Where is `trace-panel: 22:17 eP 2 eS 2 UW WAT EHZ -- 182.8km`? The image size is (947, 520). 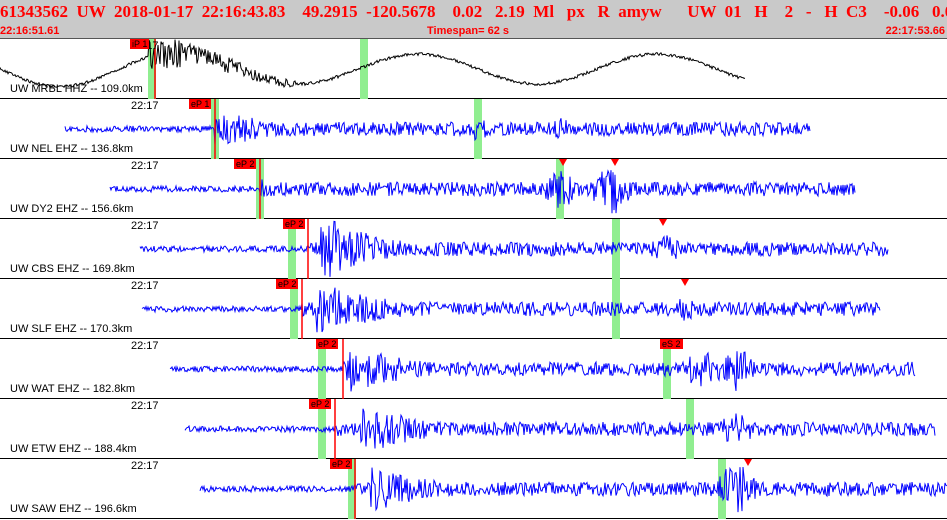
trace-panel: 22:17 eP 2 eS 2 UW WAT EHZ -- 182.8km is located at coordinates (473, 369).